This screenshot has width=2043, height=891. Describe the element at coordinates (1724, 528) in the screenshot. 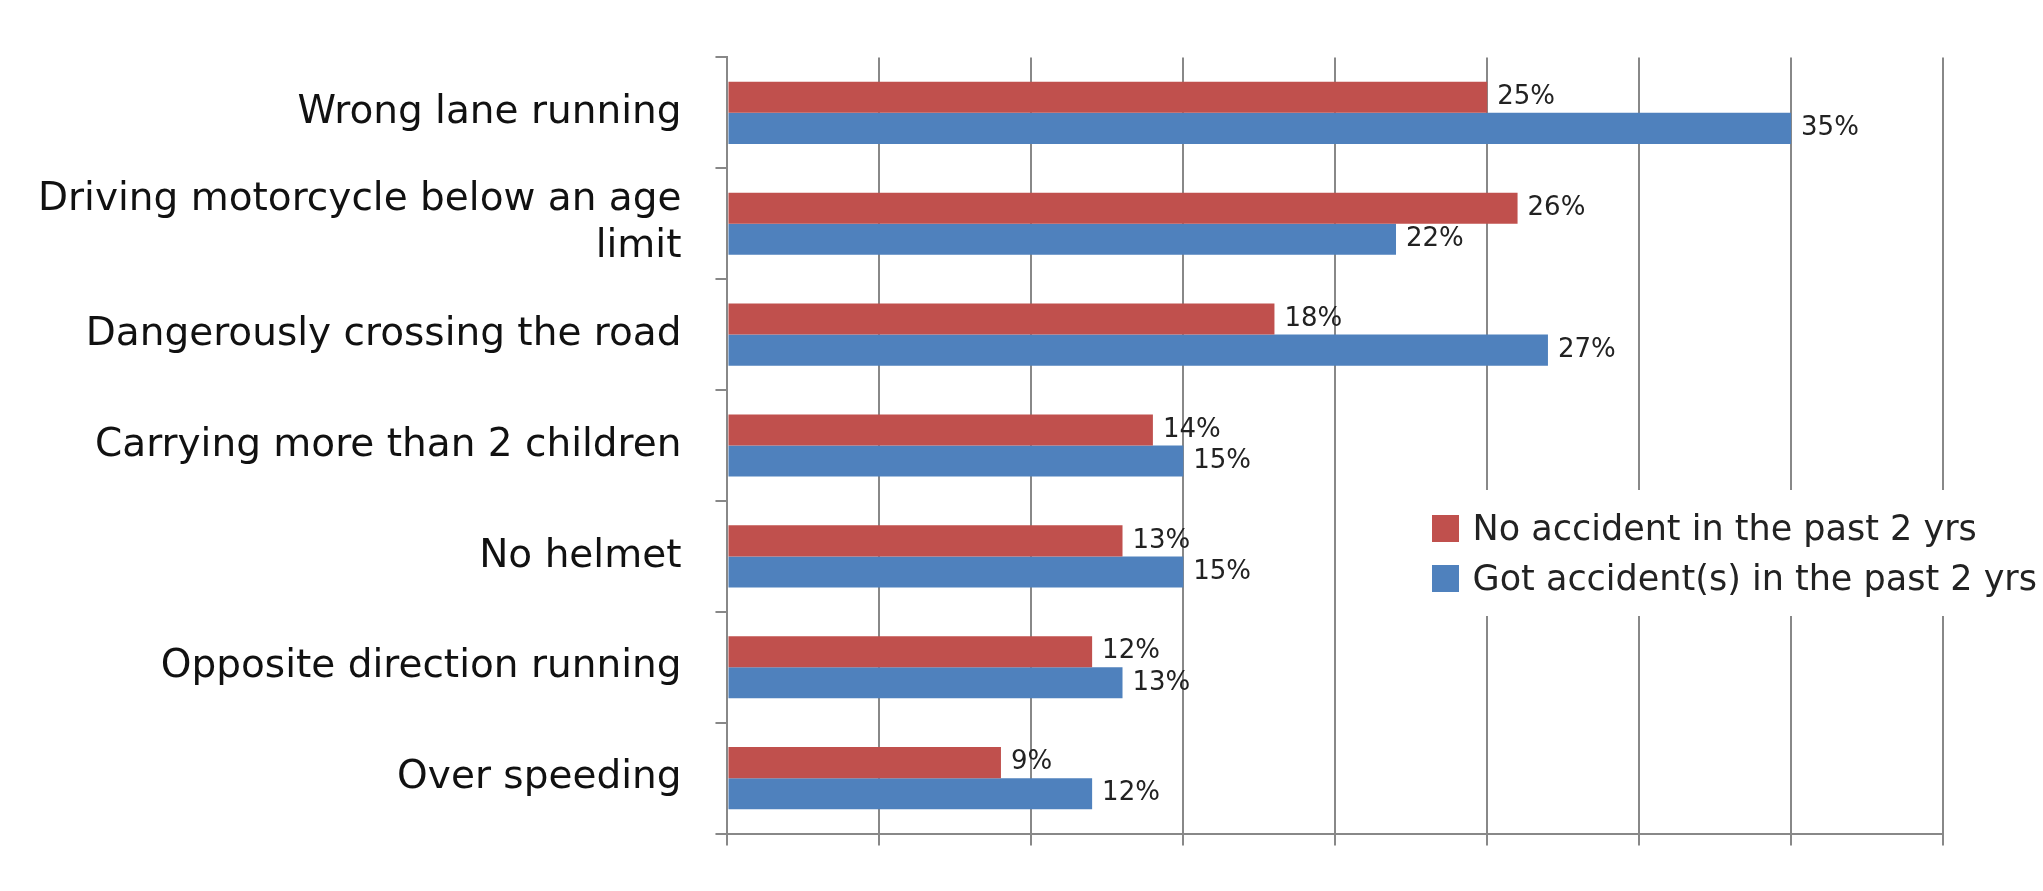

I see `legend-label: No accident in the past 2 yrs` at that location.